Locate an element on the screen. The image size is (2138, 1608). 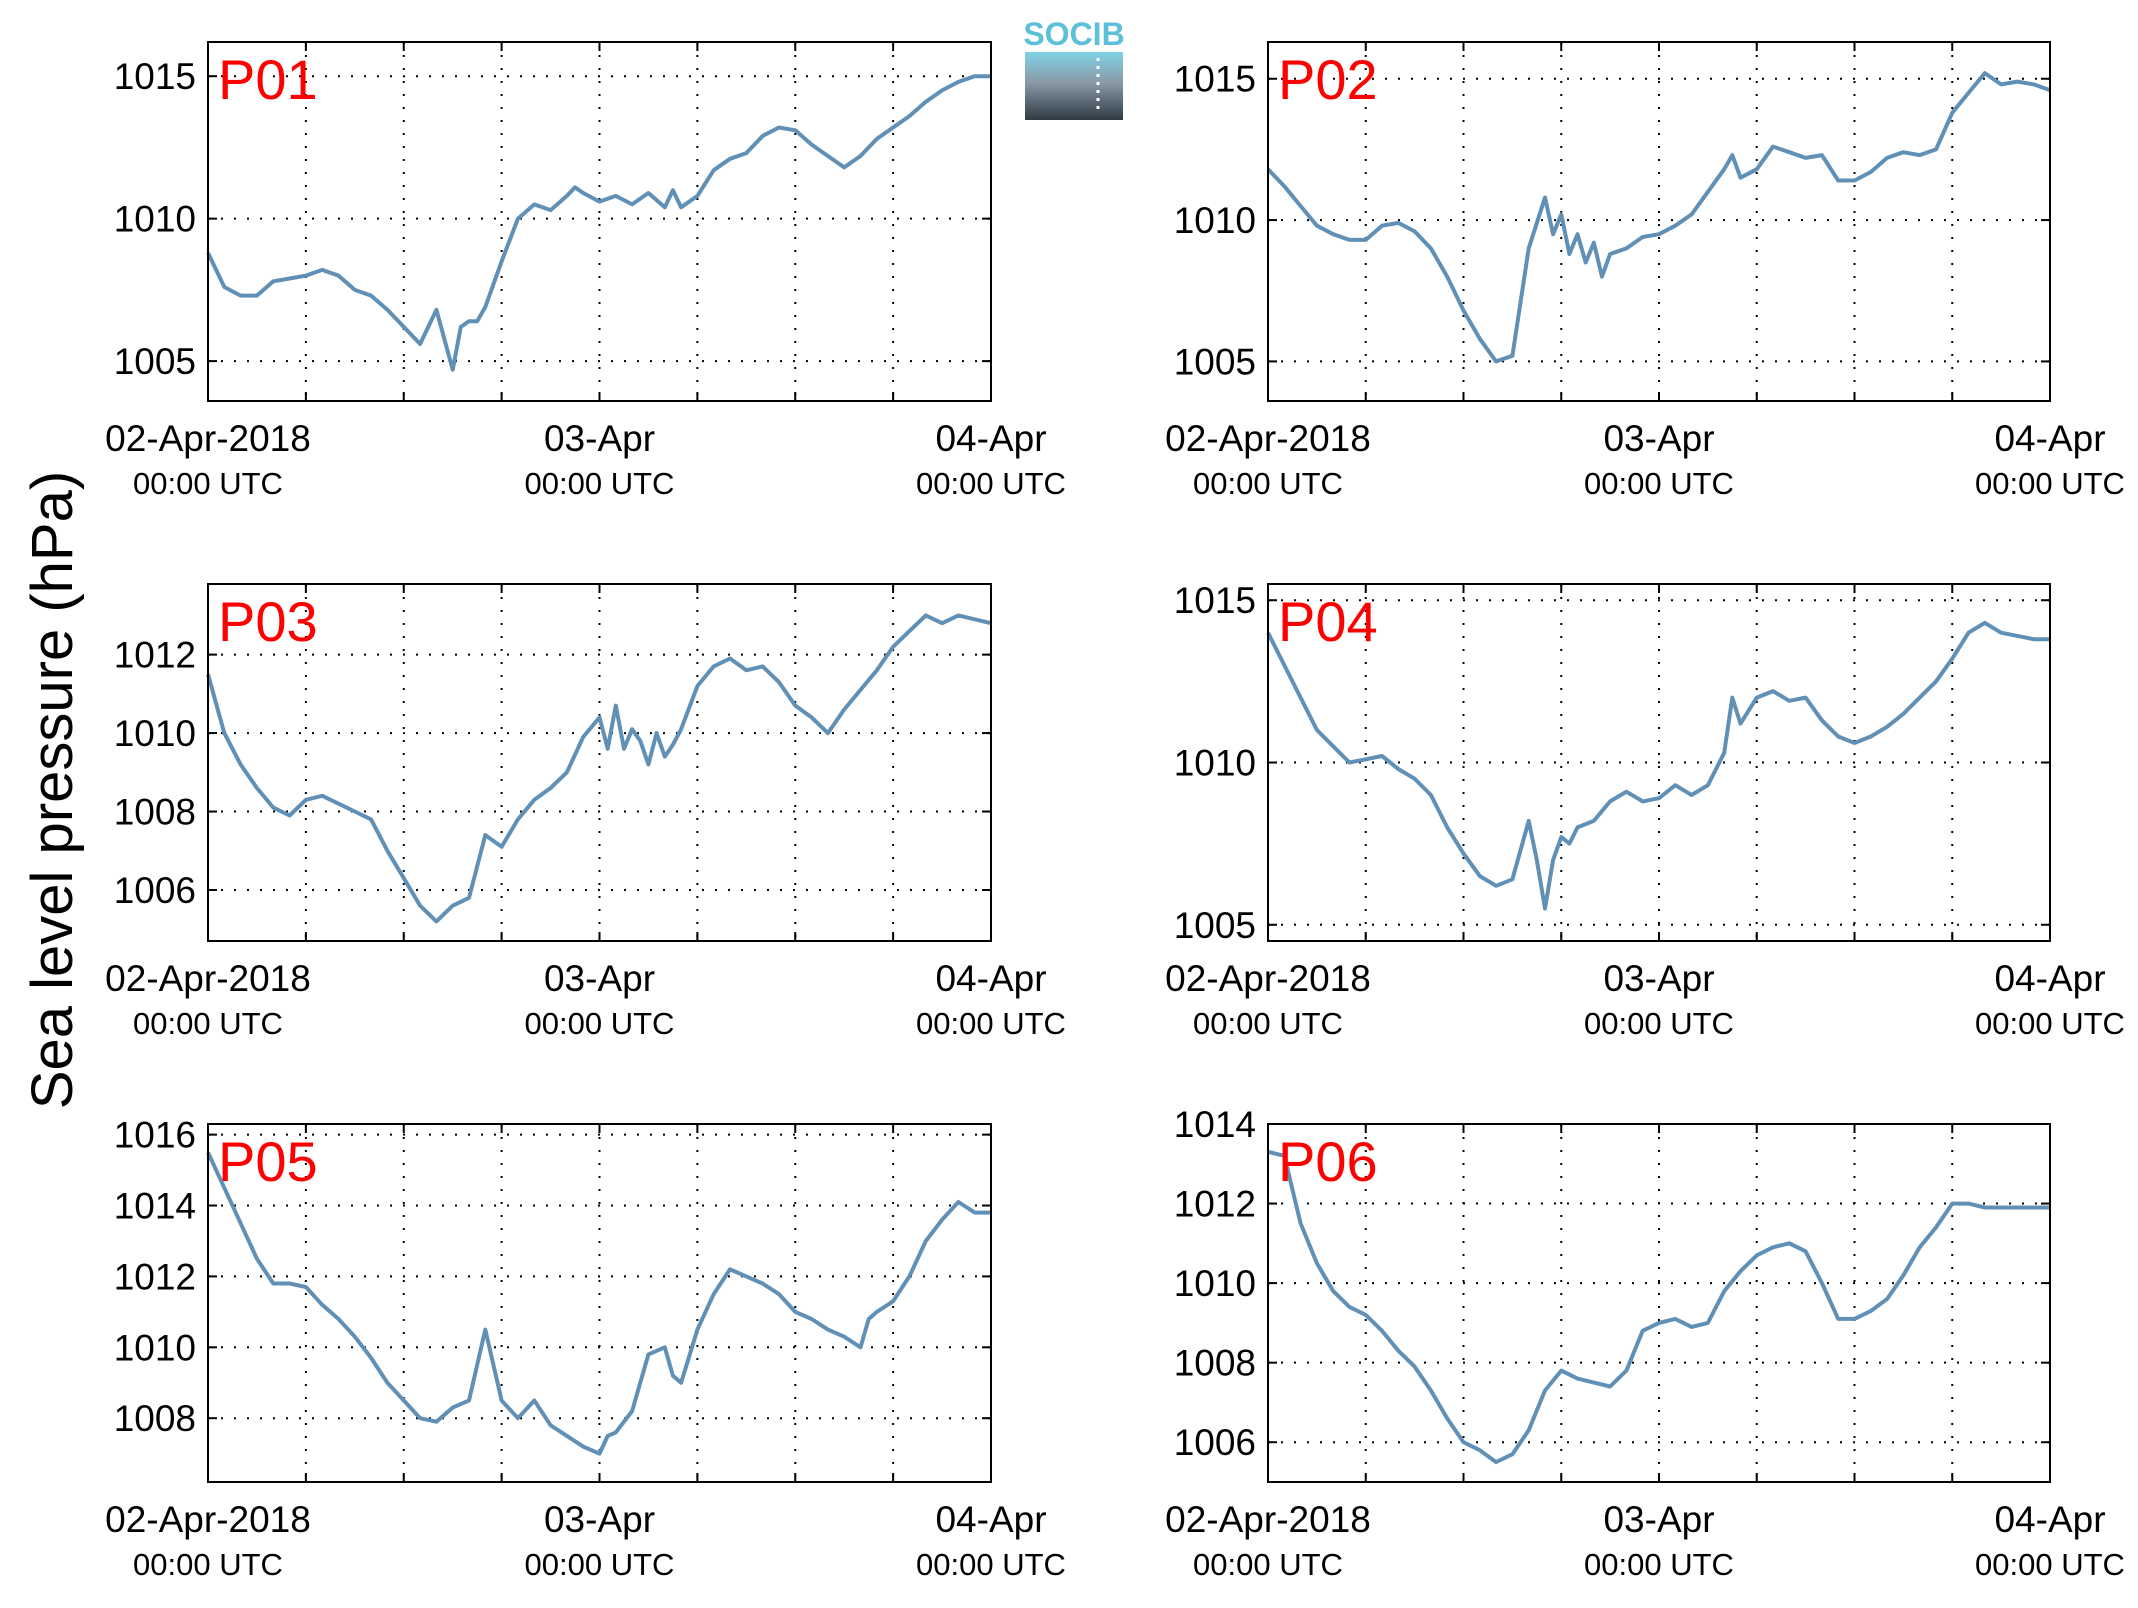
panel-label: P03 is located at coordinates (268, 621).